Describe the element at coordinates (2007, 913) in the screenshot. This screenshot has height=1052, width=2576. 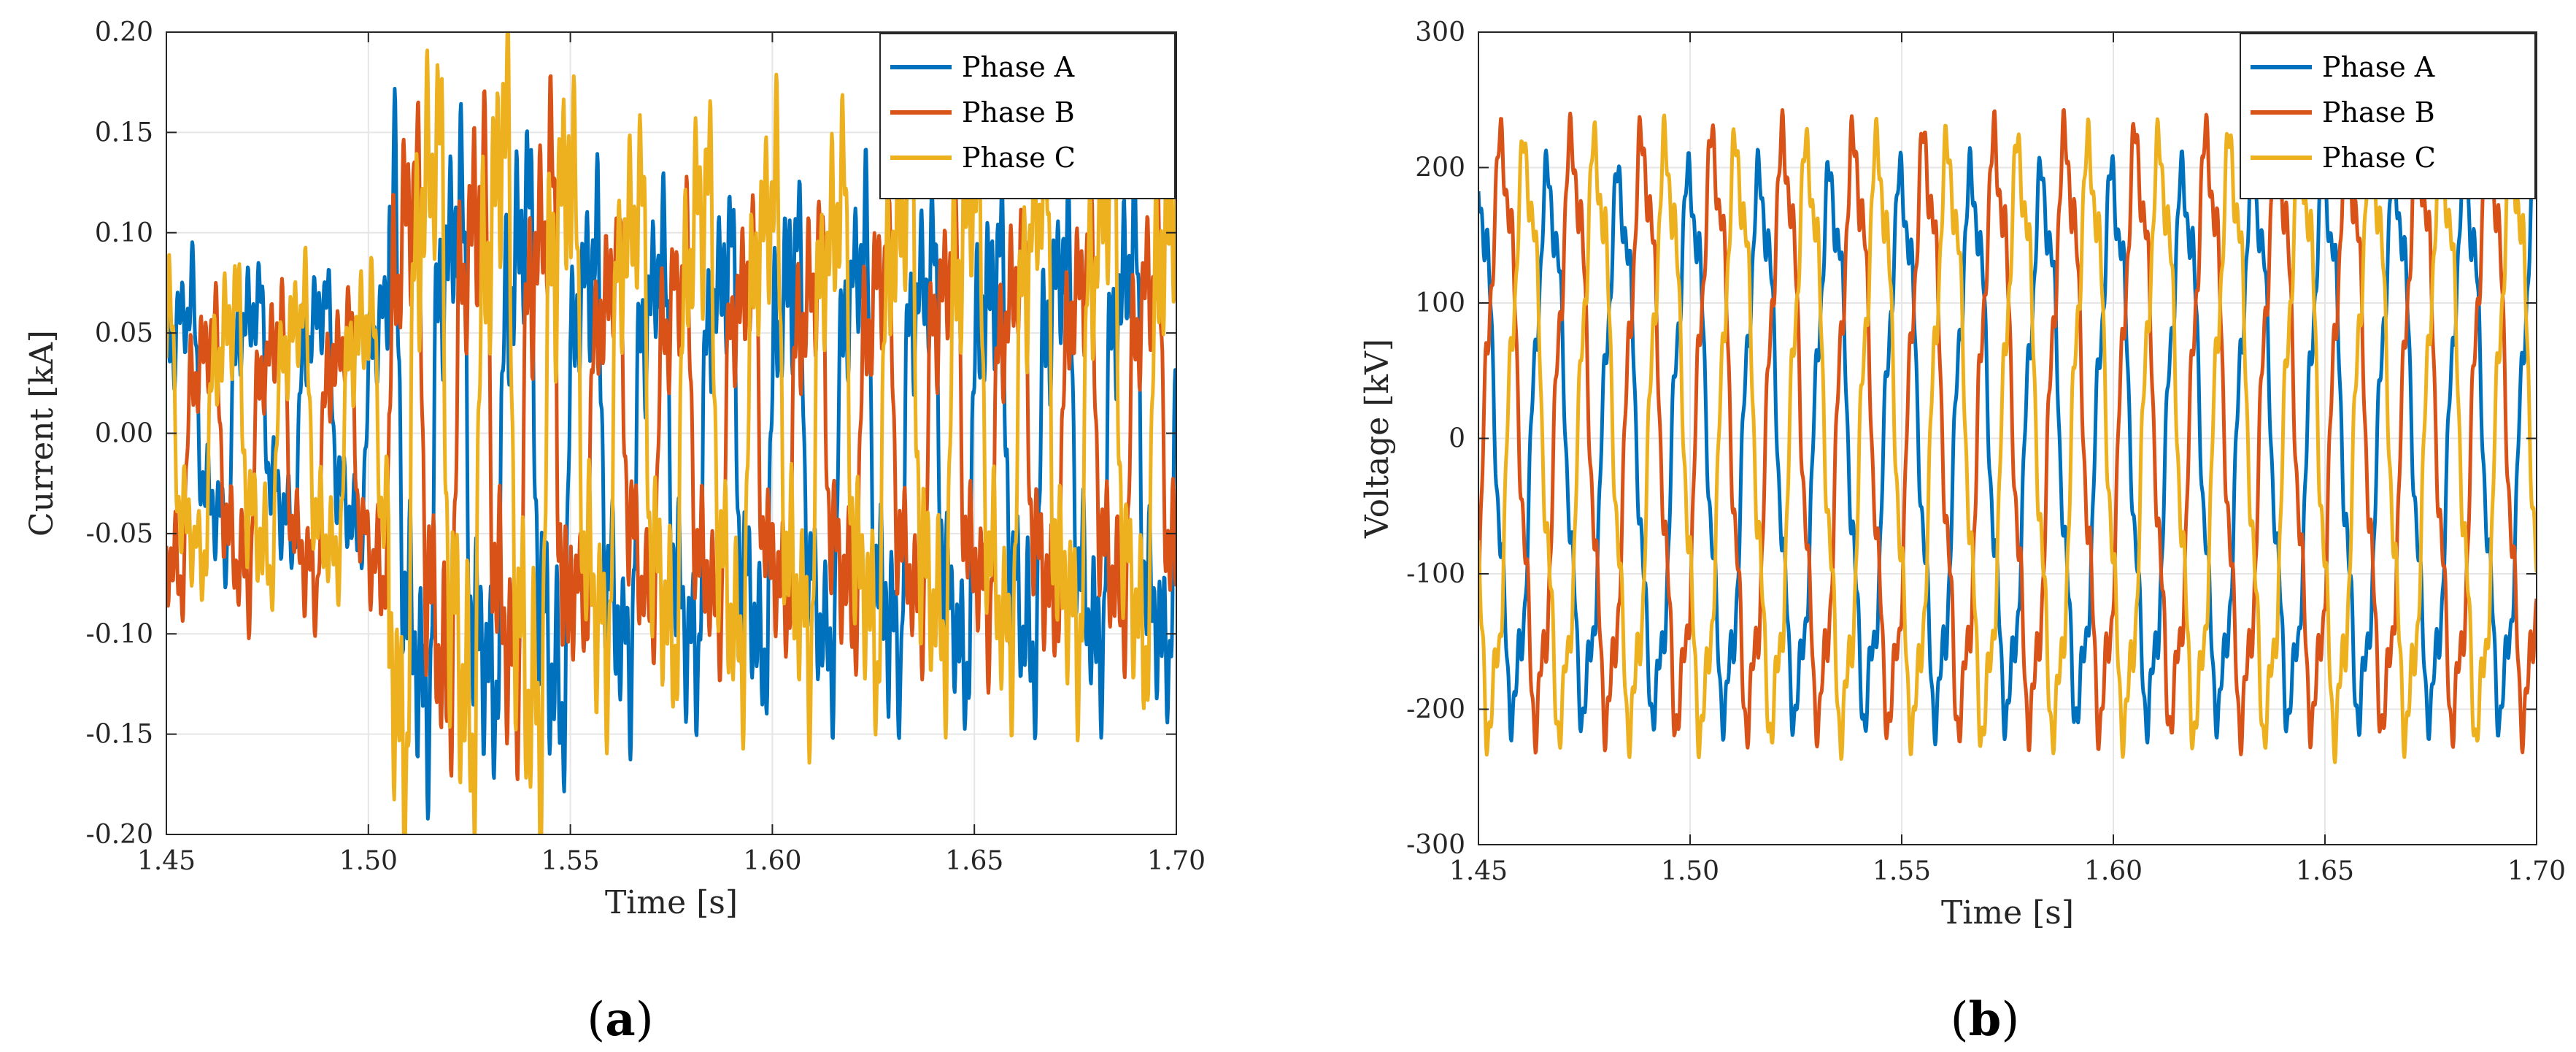
I see `panel-b-x-axis-label: Time [s]` at that location.